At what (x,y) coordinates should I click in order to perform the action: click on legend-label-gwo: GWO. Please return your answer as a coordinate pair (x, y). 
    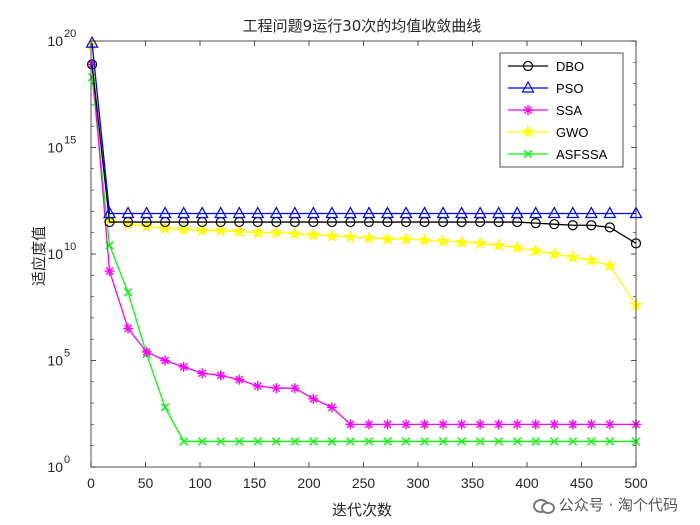
    Looking at the image, I should click on (572, 132).